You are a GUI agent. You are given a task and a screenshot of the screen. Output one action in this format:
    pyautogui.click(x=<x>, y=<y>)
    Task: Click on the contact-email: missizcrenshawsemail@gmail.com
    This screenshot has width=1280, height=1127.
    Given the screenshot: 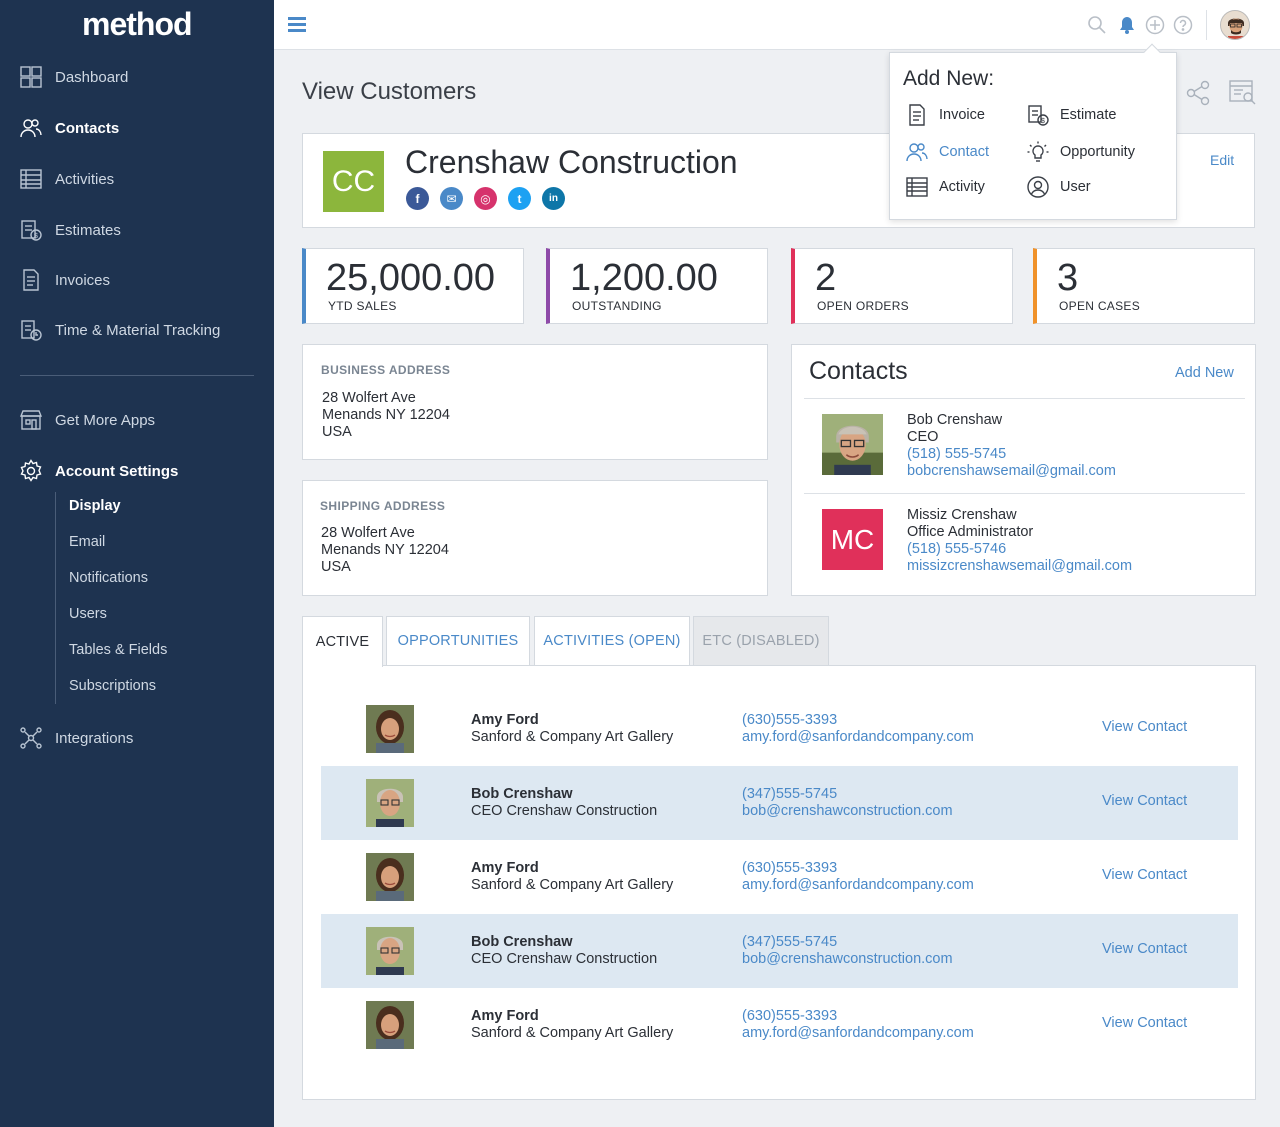 What is the action you would take?
    pyautogui.click(x=1020, y=566)
    